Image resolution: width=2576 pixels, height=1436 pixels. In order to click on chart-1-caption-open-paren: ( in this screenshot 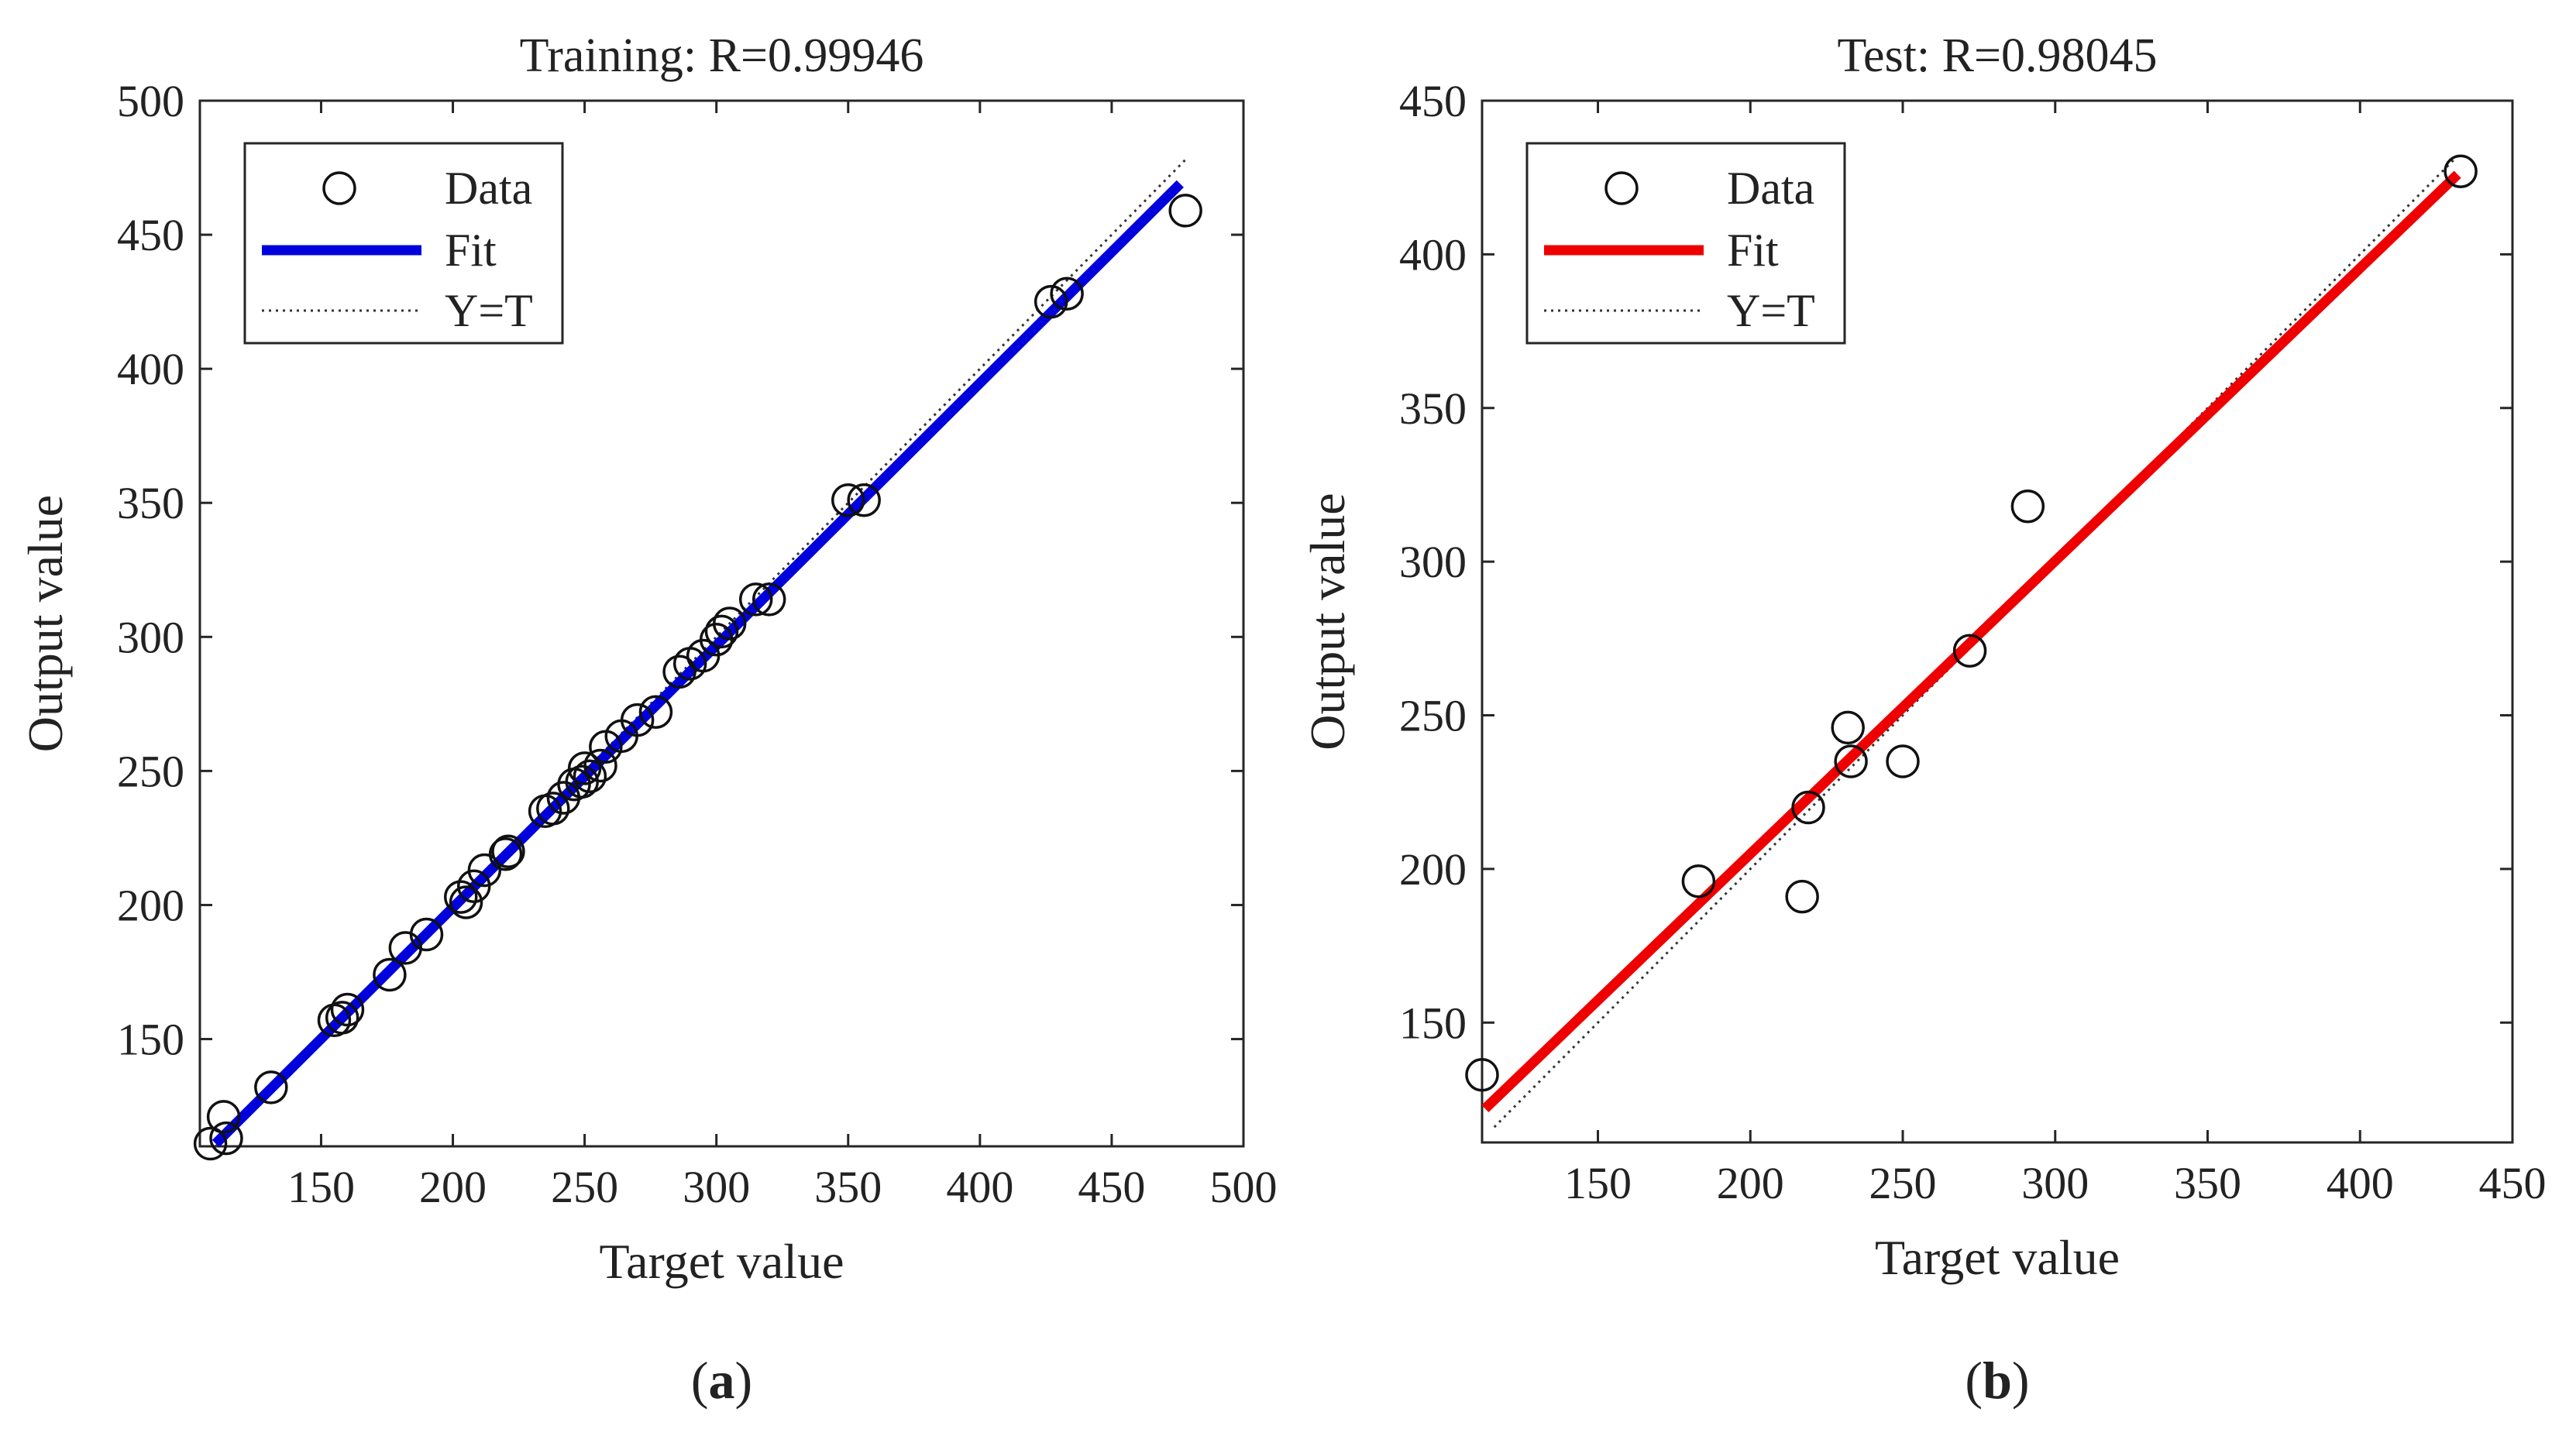, I will do `click(700, 1381)`.